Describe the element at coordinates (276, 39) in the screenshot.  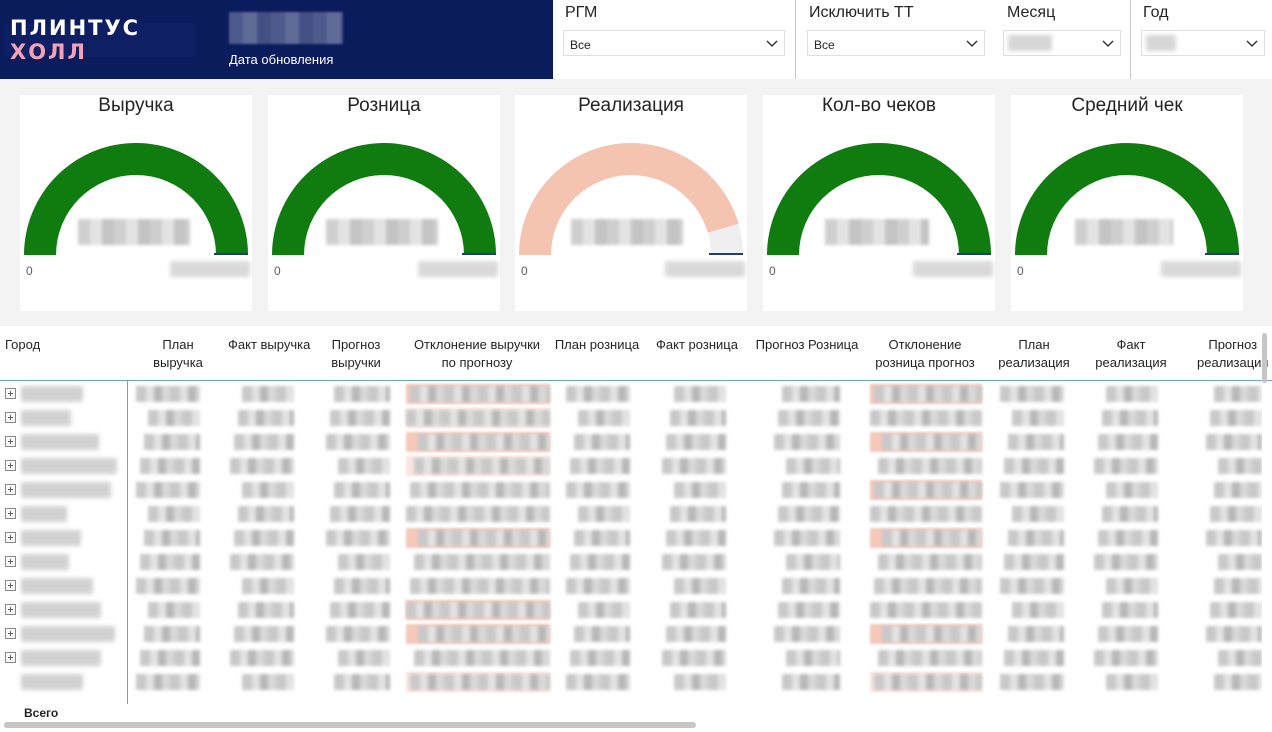
I see `header-brand: ПЛИНТУС ХОЛЛ Дата обновления` at that location.